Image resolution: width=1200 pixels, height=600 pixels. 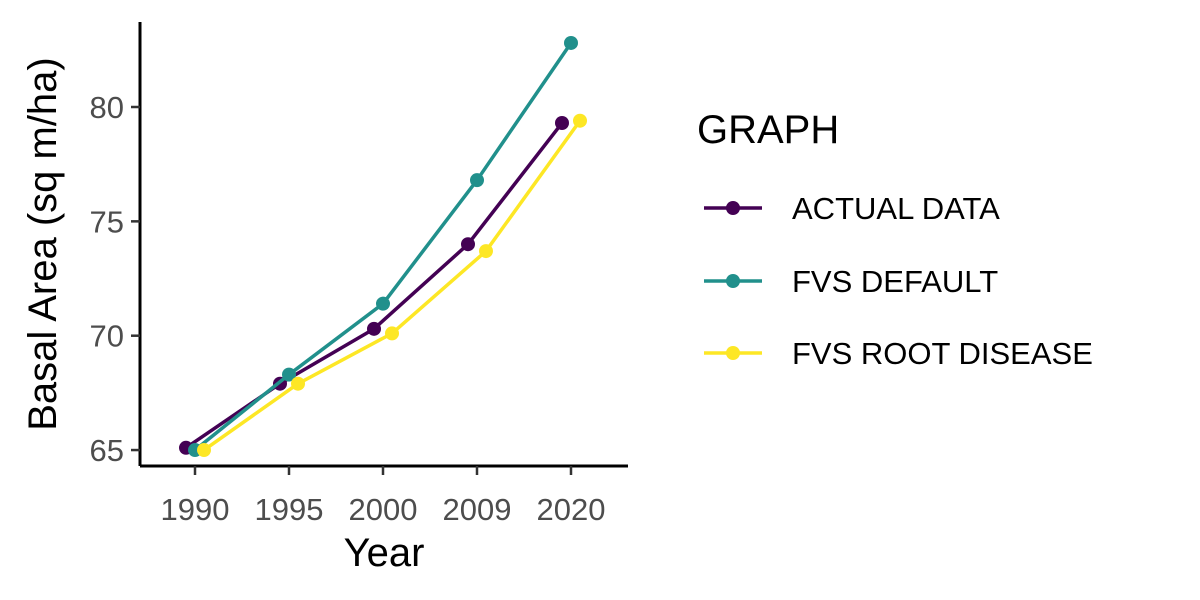 What do you see at coordinates (107, 221) in the screenshot?
I see `y-tick-label: 75` at bounding box center [107, 221].